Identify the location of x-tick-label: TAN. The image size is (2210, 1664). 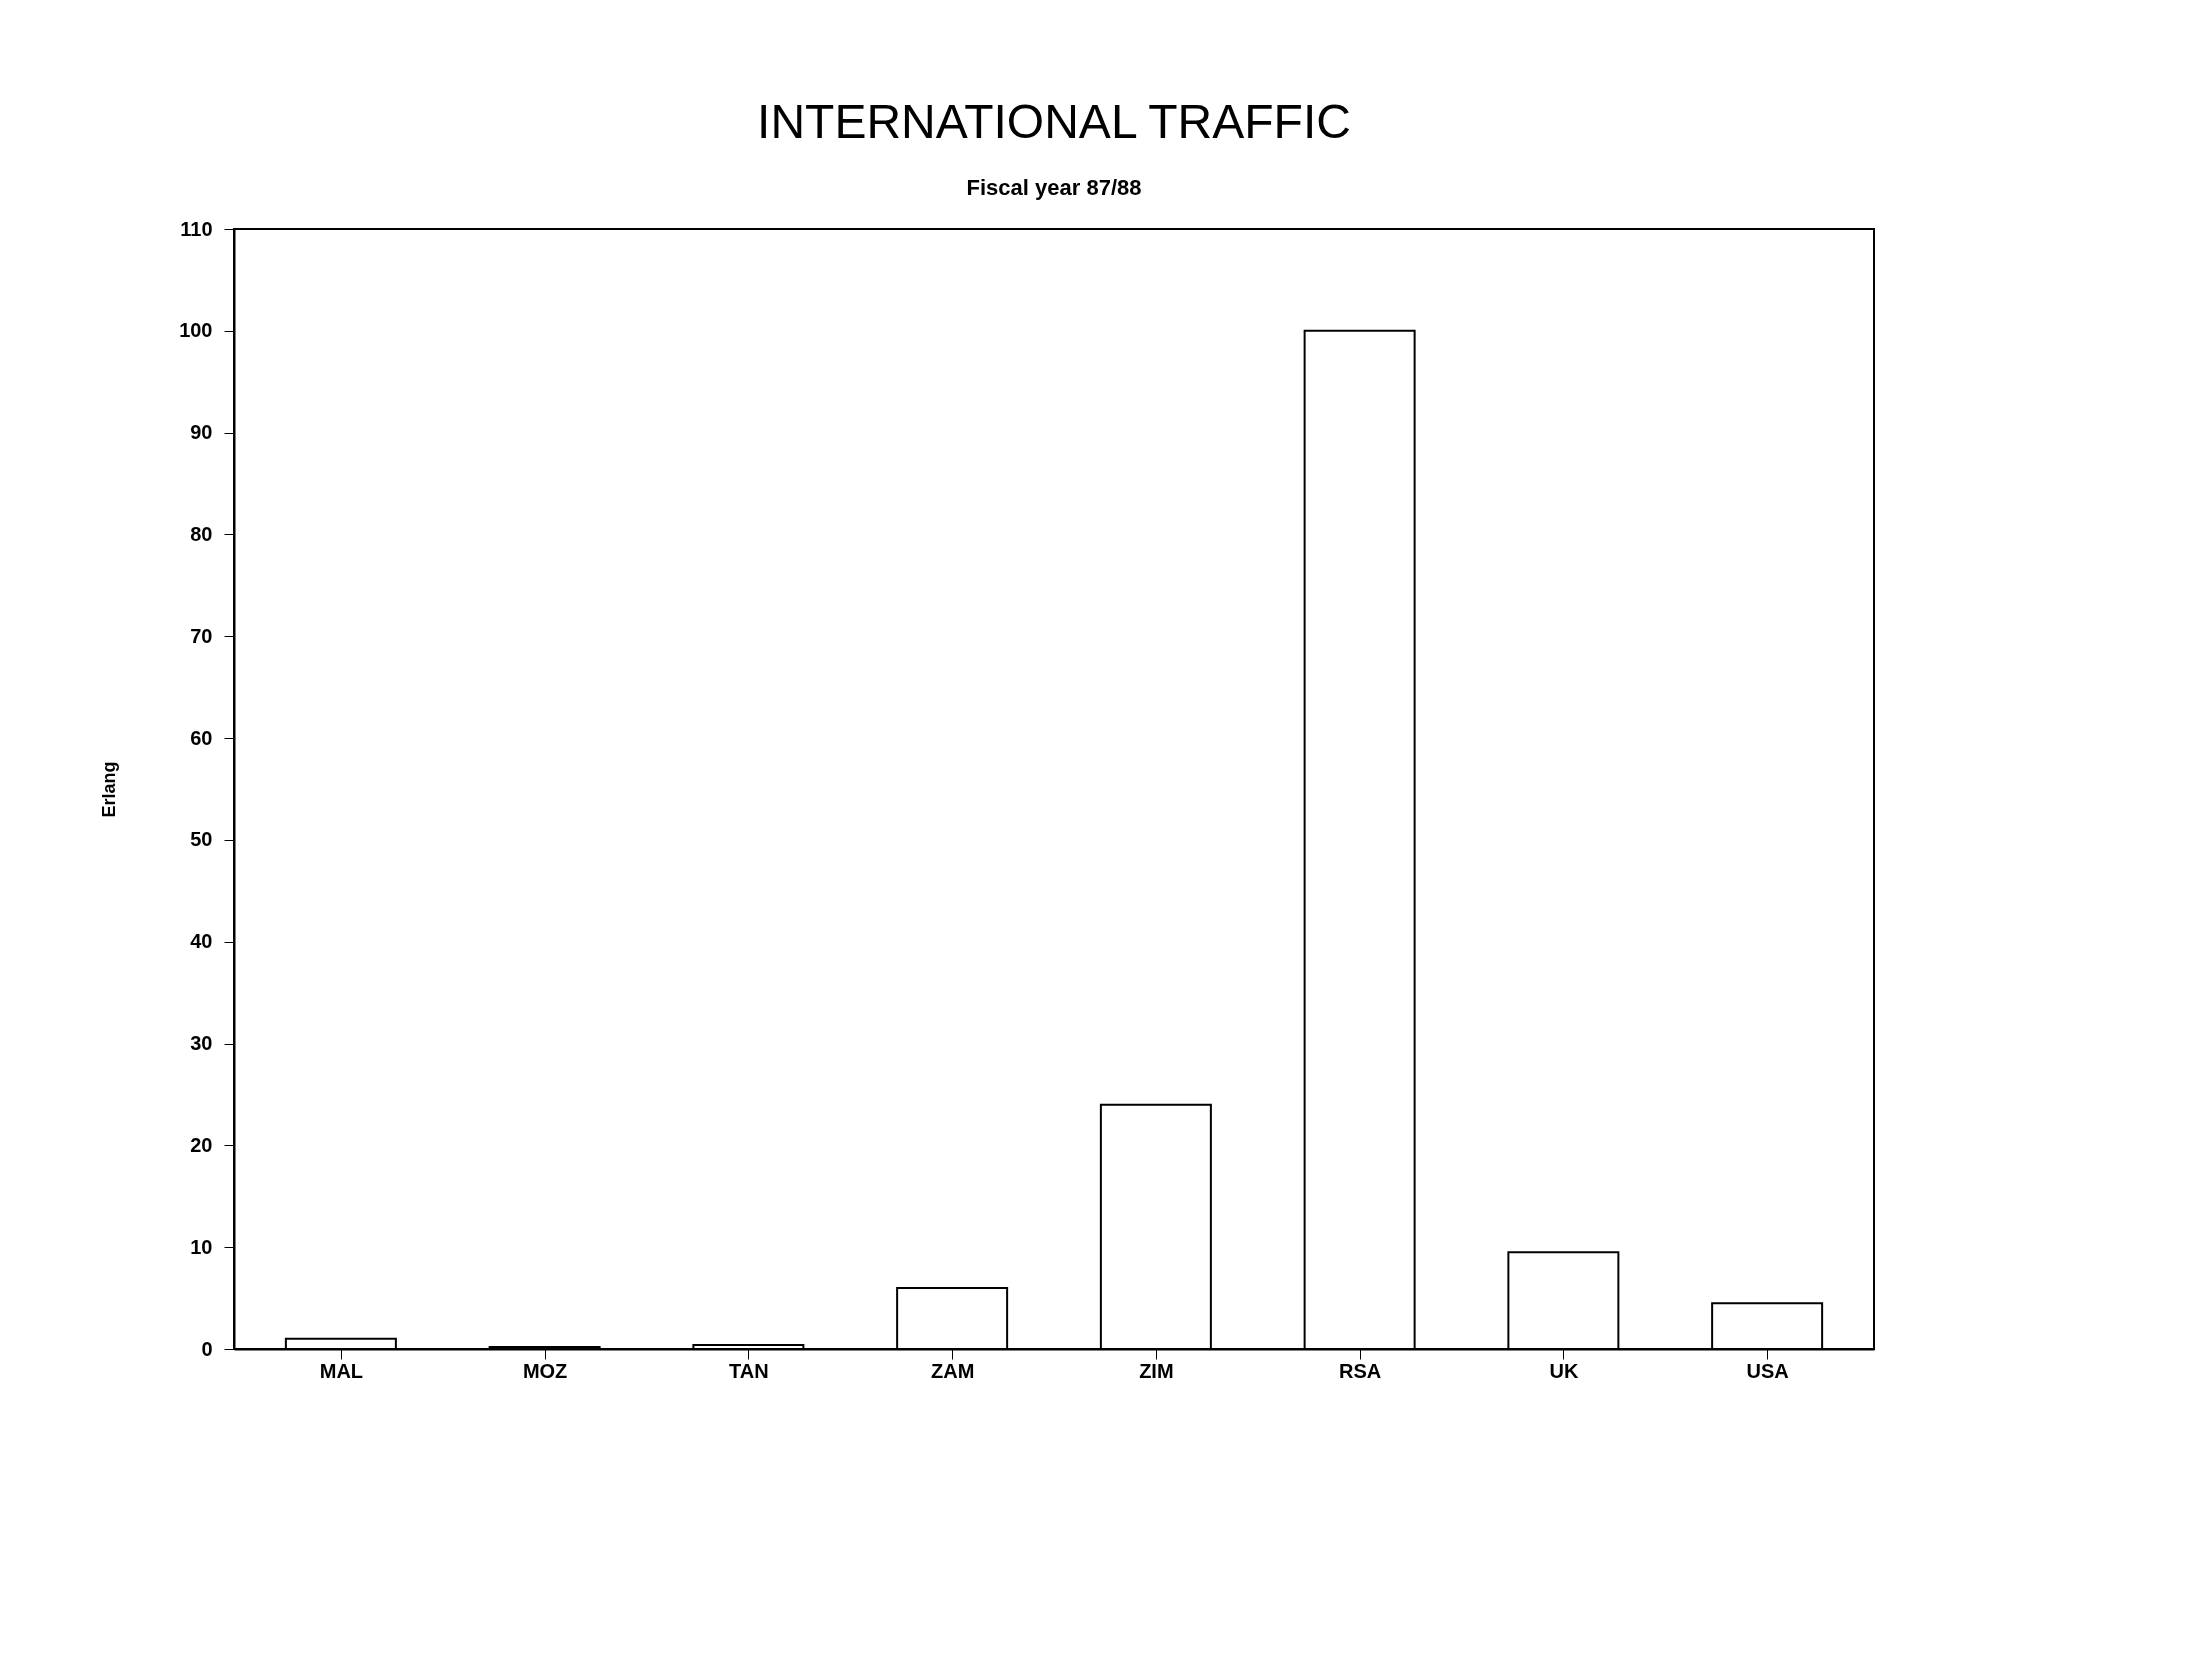
(749, 1370).